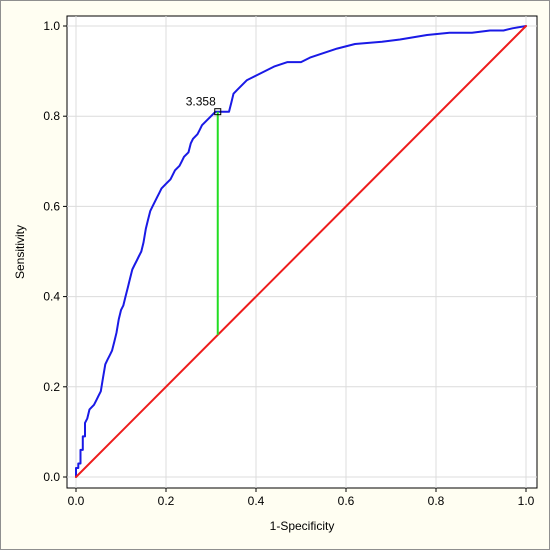  What do you see at coordinates (256, 501) in the screenshot?
I see `x-tick-label: 0.4` at bounding box center [256, 501].